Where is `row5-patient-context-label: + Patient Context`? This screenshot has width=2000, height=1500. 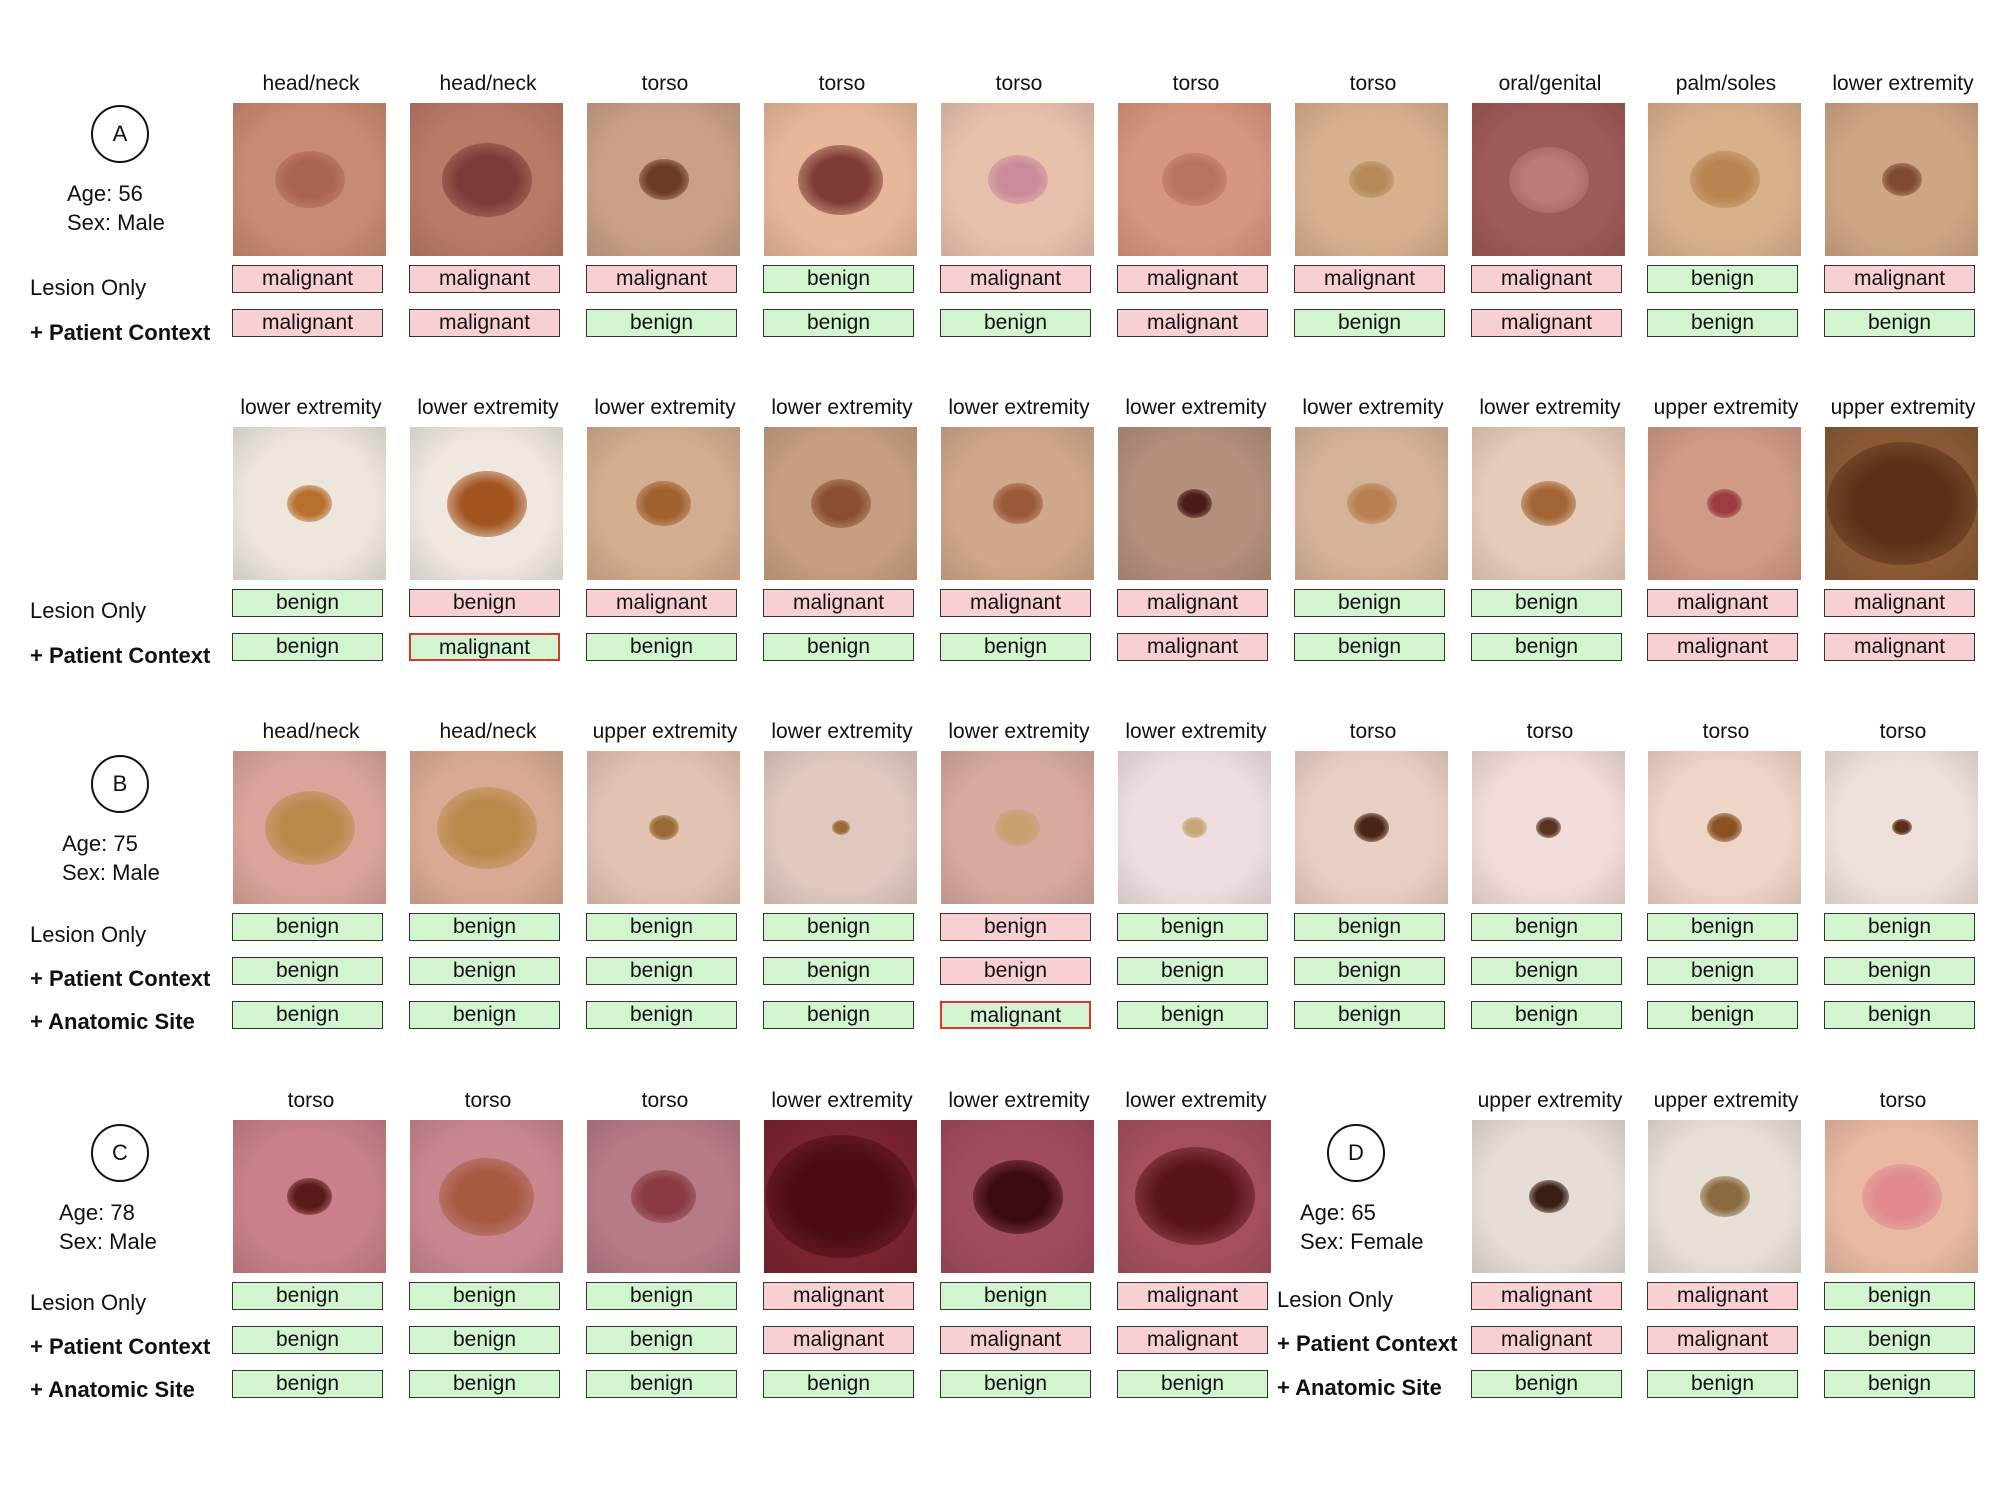 row5-patient-context-label: + Patient Context is located at coordinates (1367, 1343).